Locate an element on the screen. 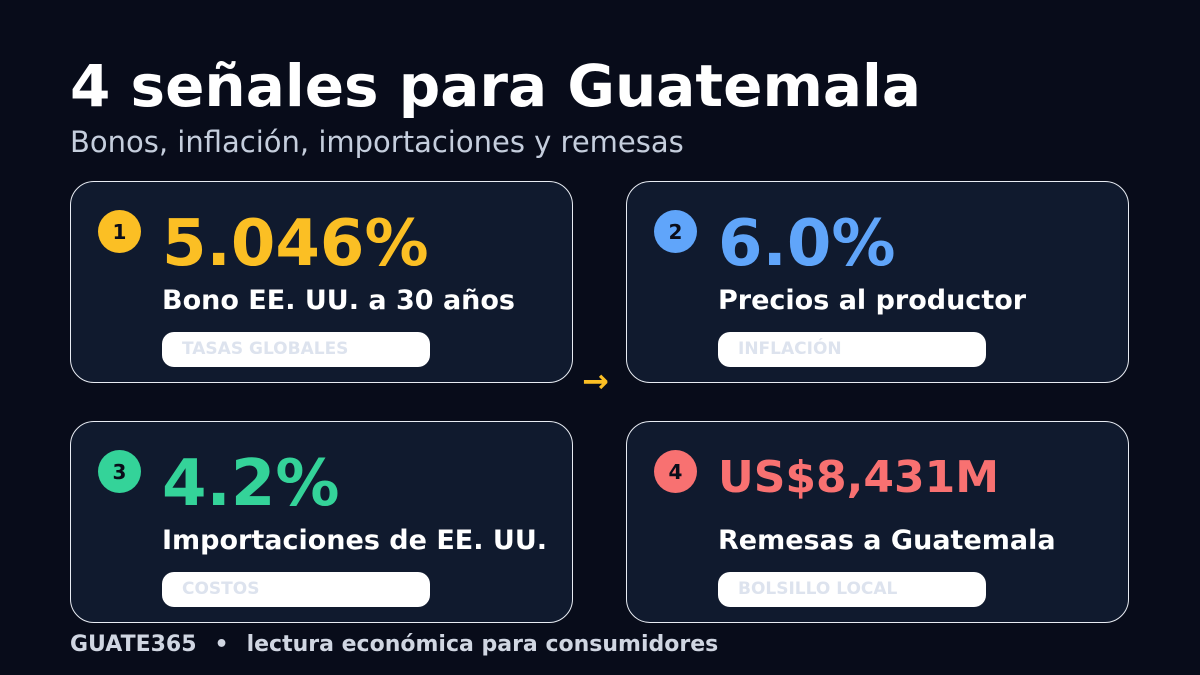 Image resolution: width=1200 pixels, height=675 pixels. card-label: Importaciones de EE. UU. is located at coordinates (355, 540).